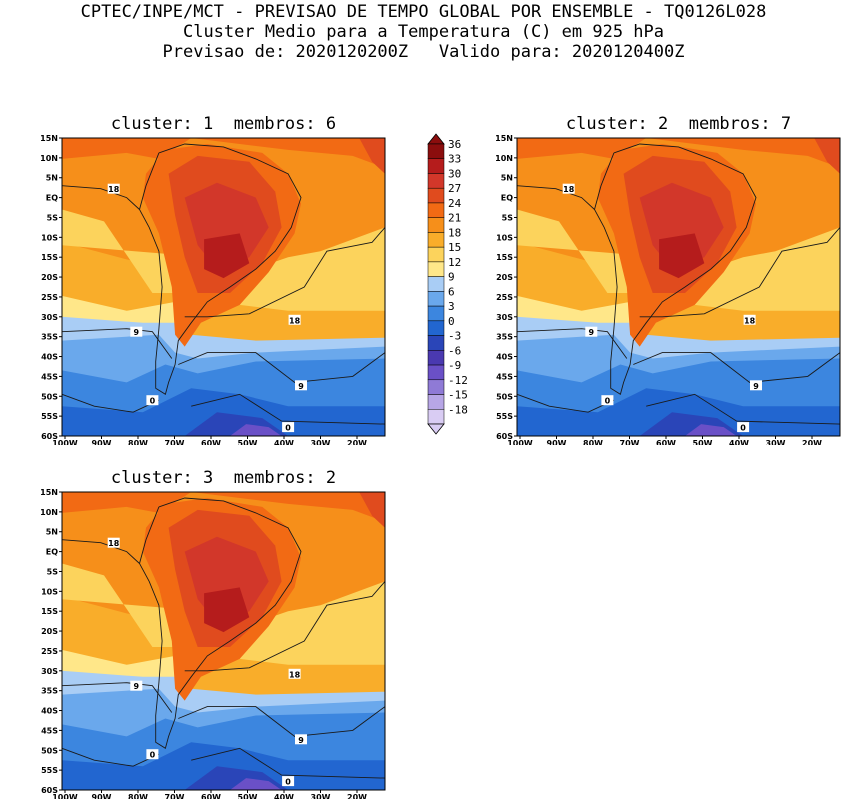 The width and height of the screenshot is (847, 803). What do you see at coordinates (454, 159) in the screenshot?
I see `colorbar-label: 33` at bounding box center [454, 159].